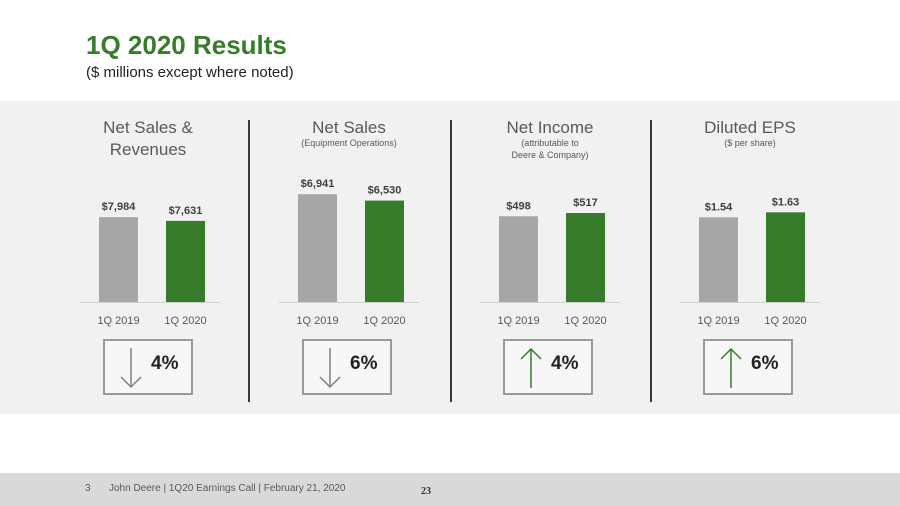  Describe the element at coordinates (186, 45) in the screenshot. I see `page-title: 1Q 2020 Results` at that location.